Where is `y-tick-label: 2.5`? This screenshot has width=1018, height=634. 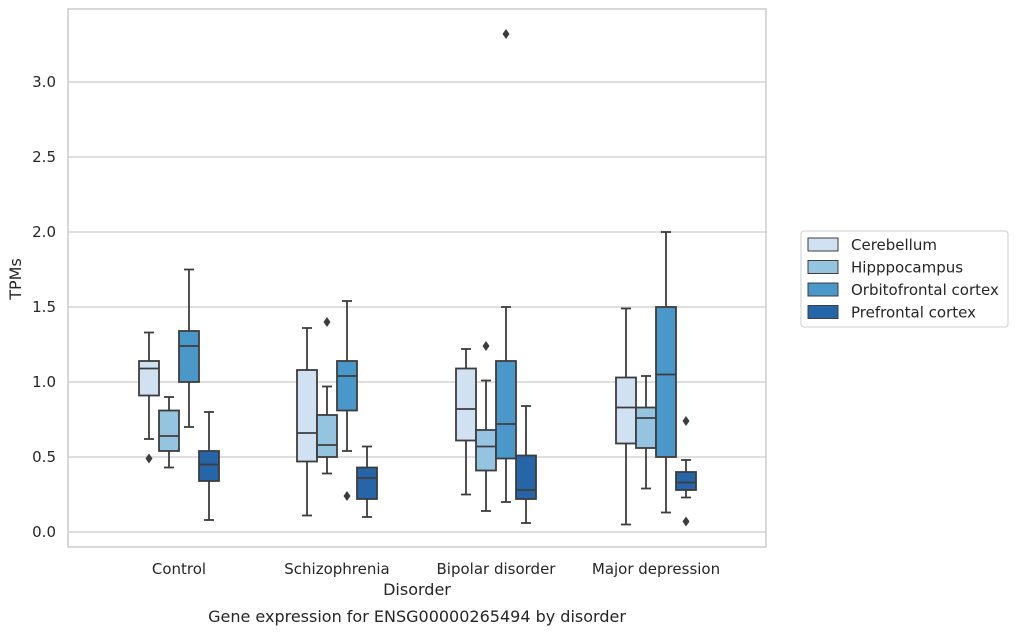
y-tick-label: 2.5 is located at coordinates (44, 157).